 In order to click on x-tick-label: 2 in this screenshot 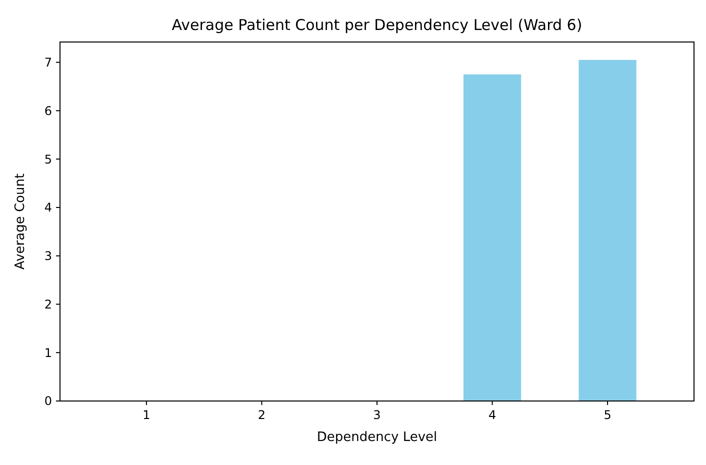, I will do `click(262, 415)`.